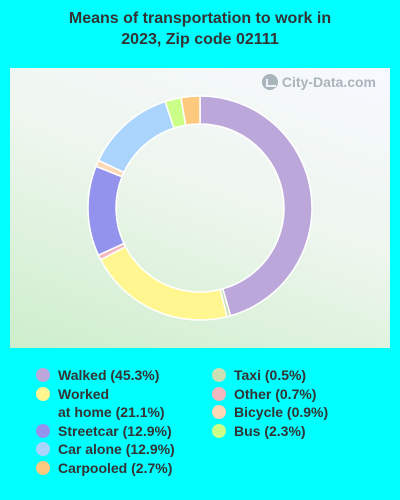 The image size is (400, 500). I want to click on donut-slice-walked, so click(256, 206).